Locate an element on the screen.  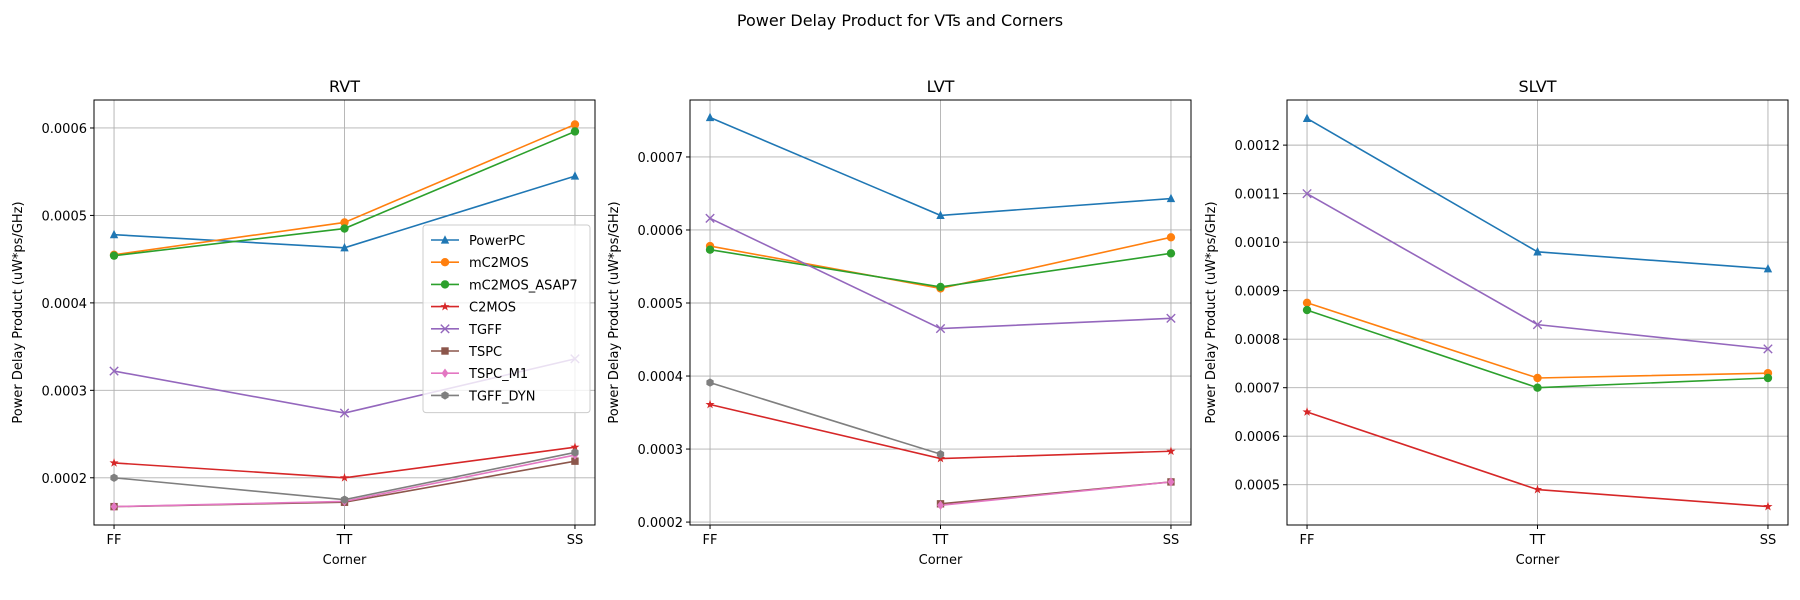
y-tick-label: 0.0010 is located at coordinates (1258, 243).